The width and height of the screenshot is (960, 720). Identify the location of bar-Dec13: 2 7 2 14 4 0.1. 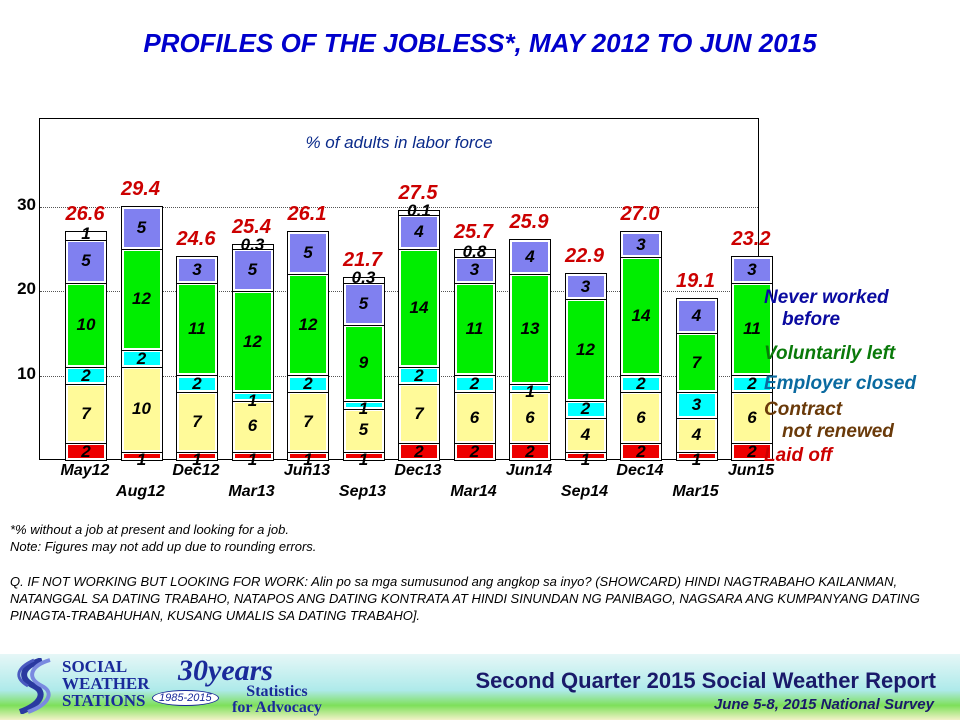
(419, 290).